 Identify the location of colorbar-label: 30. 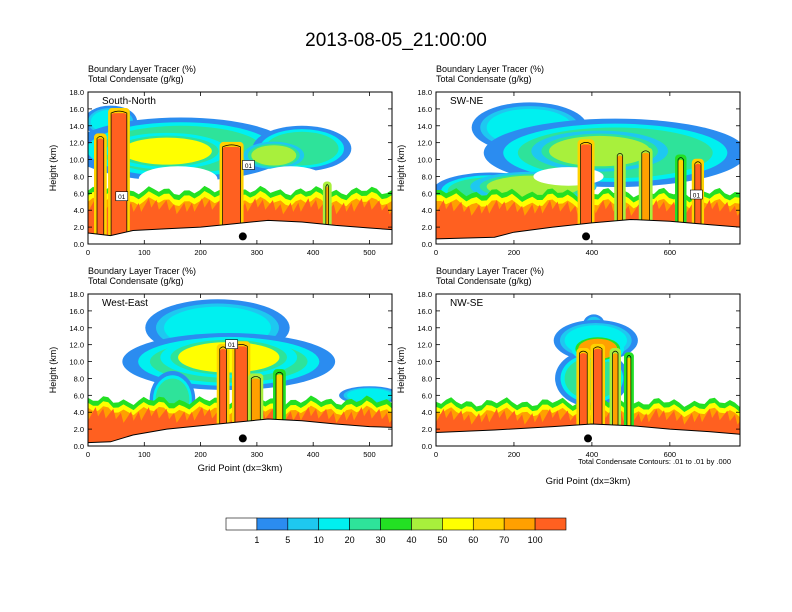
(381, 540).